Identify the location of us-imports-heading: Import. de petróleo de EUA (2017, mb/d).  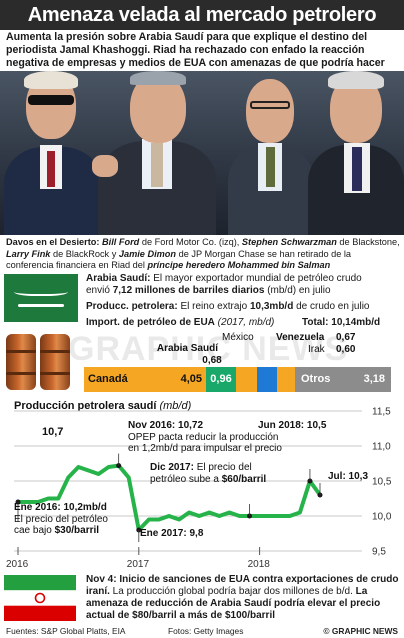
(196, 323).